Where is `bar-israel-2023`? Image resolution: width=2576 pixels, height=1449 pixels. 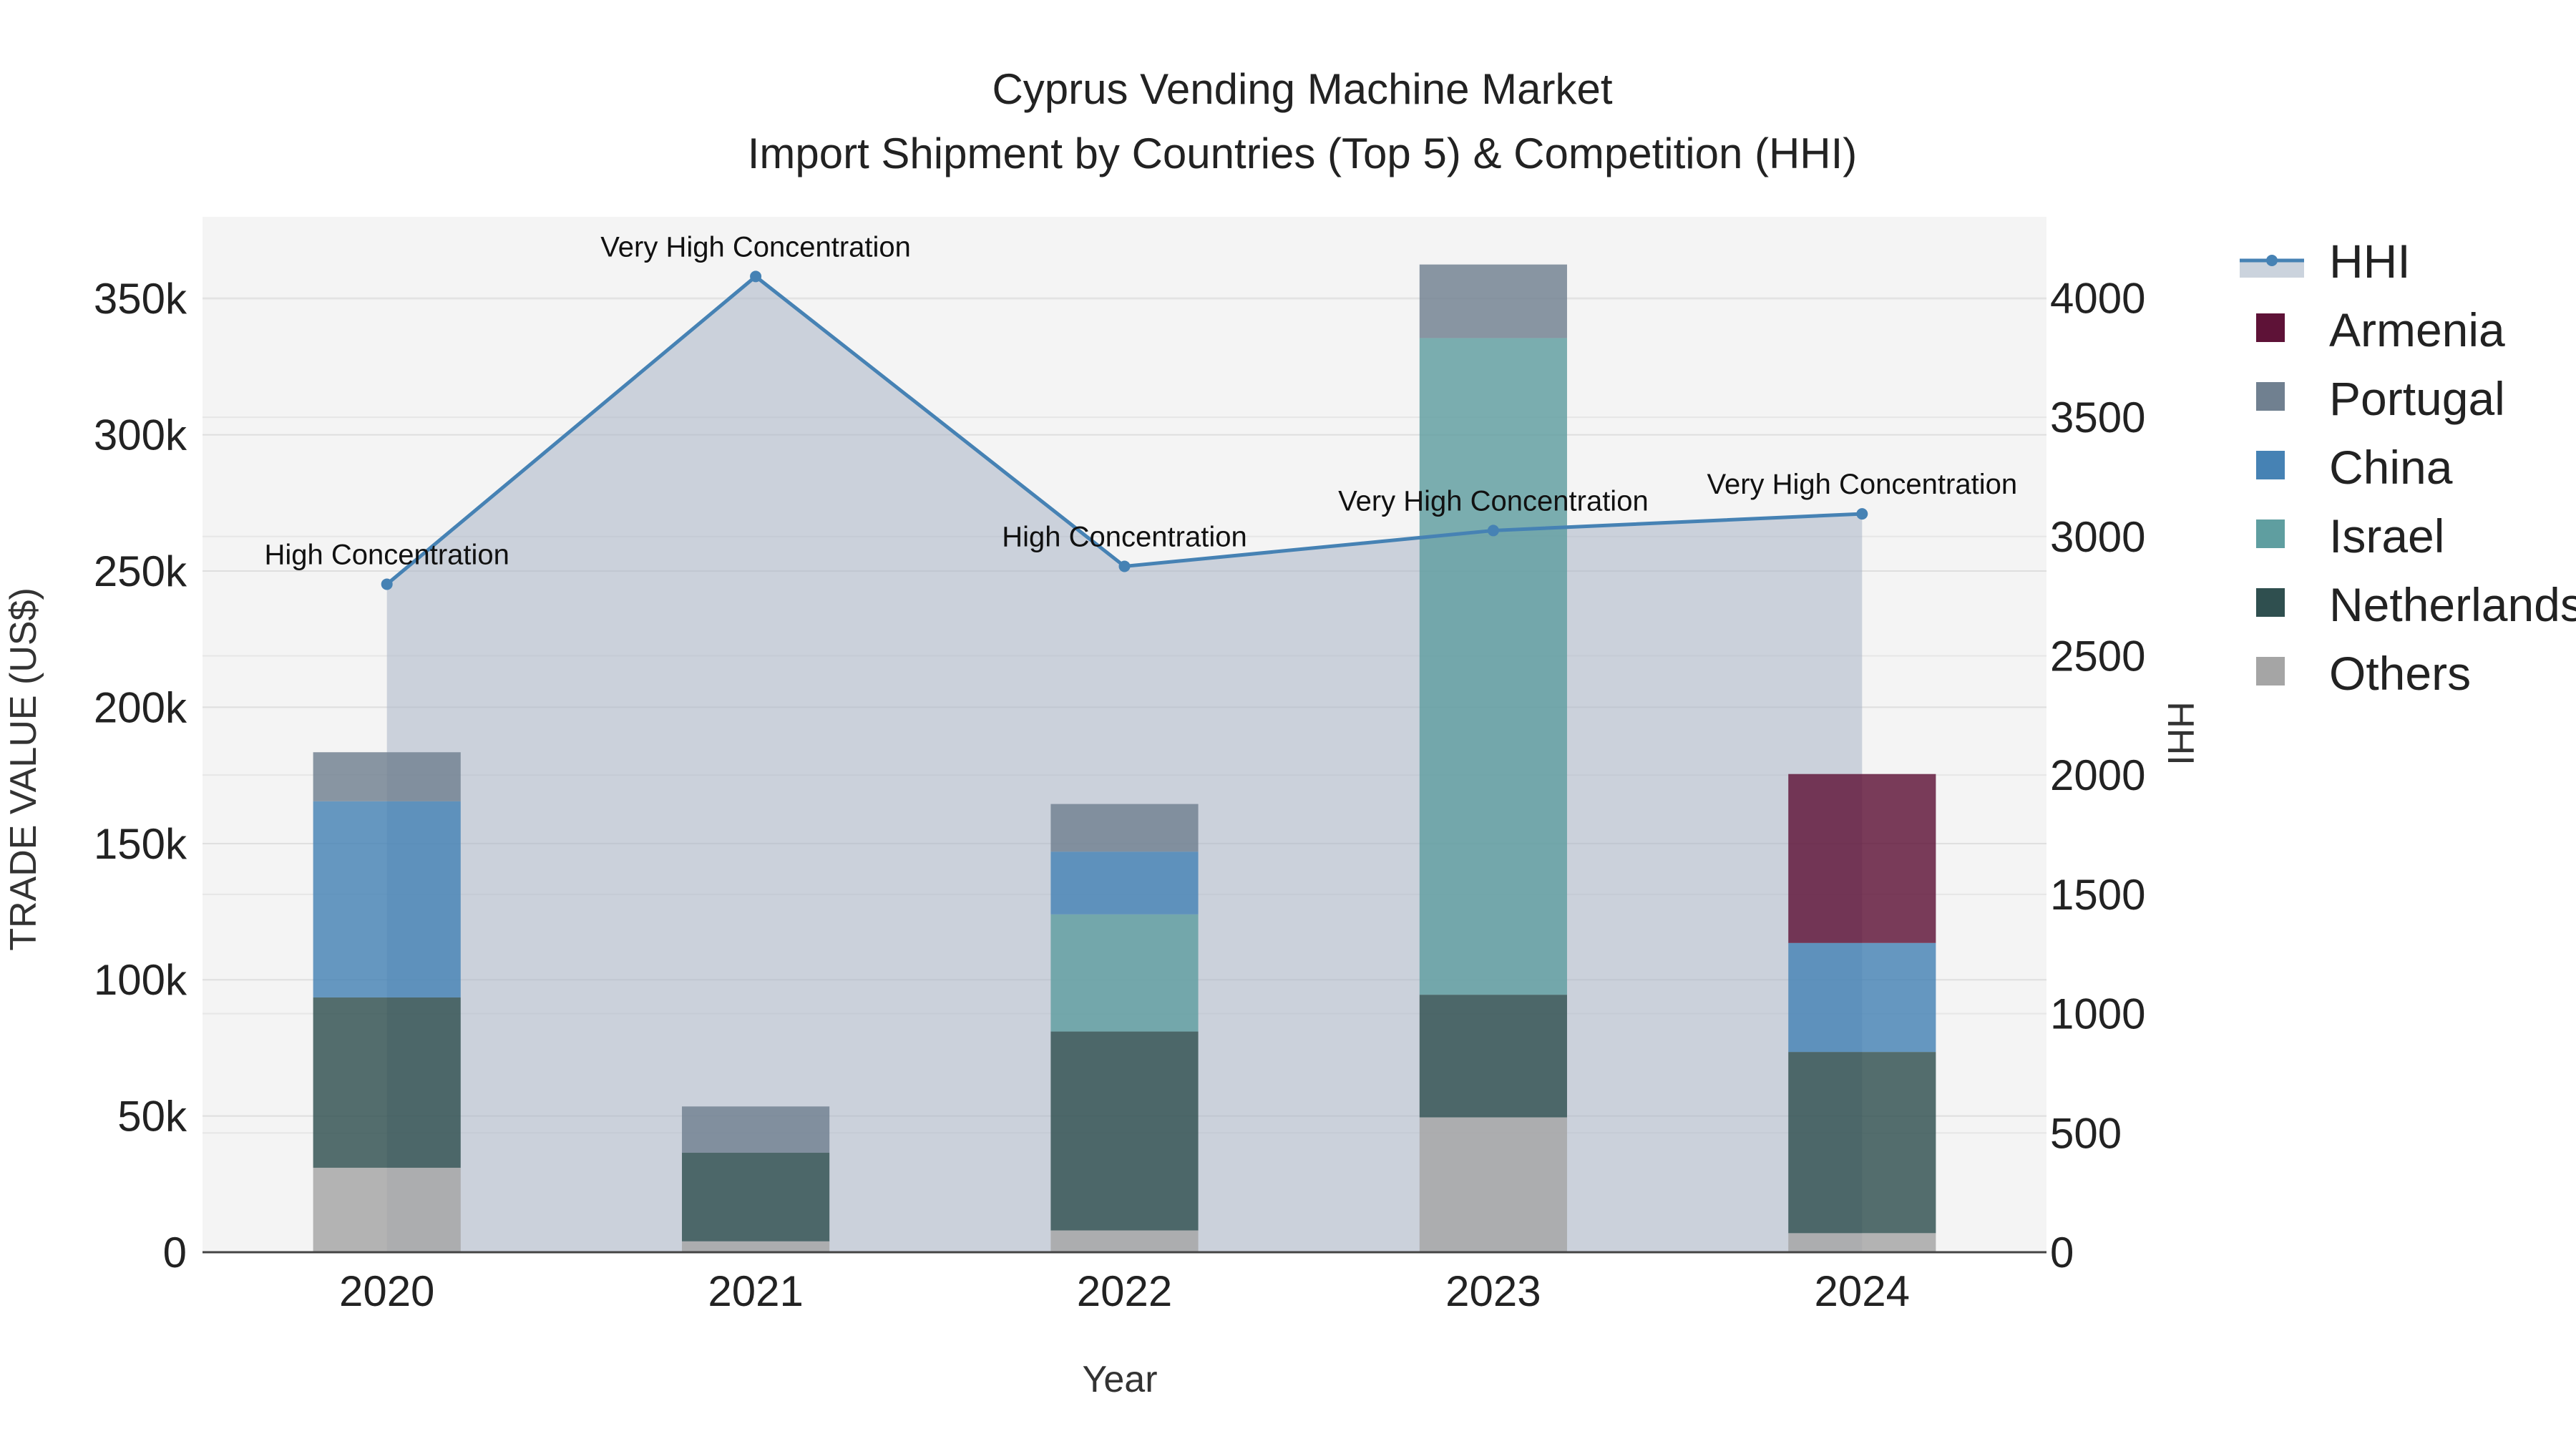
bar-israel-2023 is located at coordinates (1493, 666).